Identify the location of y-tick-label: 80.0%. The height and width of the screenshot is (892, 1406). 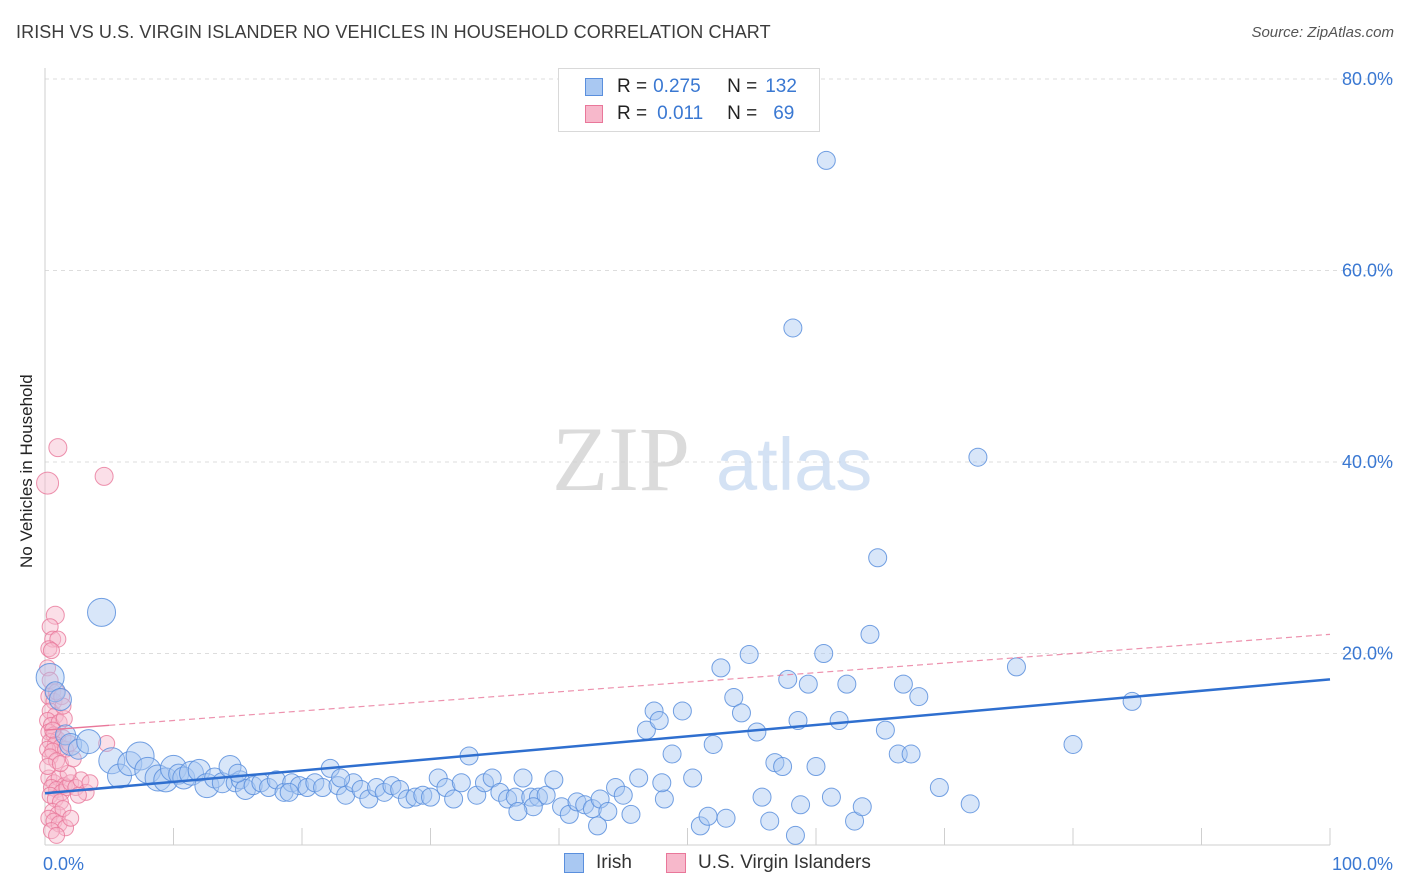
(1367, 79).